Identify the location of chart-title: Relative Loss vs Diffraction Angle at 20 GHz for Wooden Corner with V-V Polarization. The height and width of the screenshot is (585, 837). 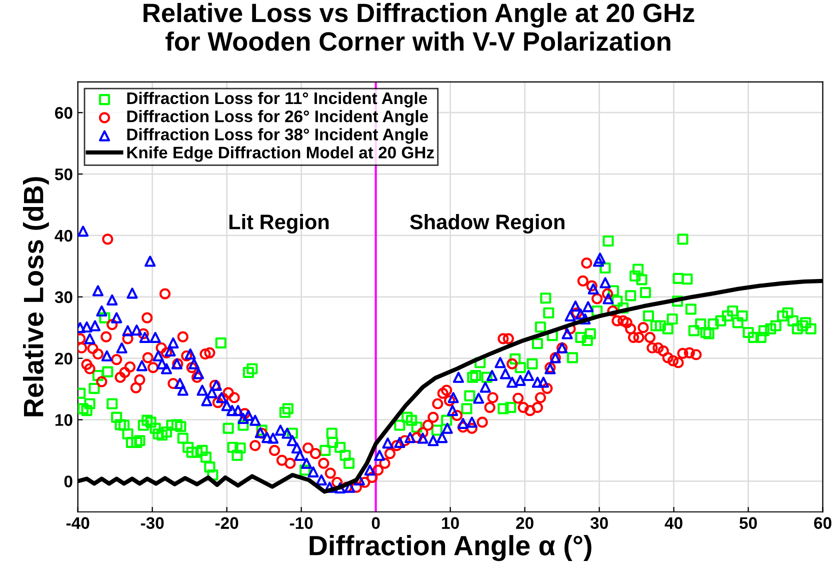
(419, 26).